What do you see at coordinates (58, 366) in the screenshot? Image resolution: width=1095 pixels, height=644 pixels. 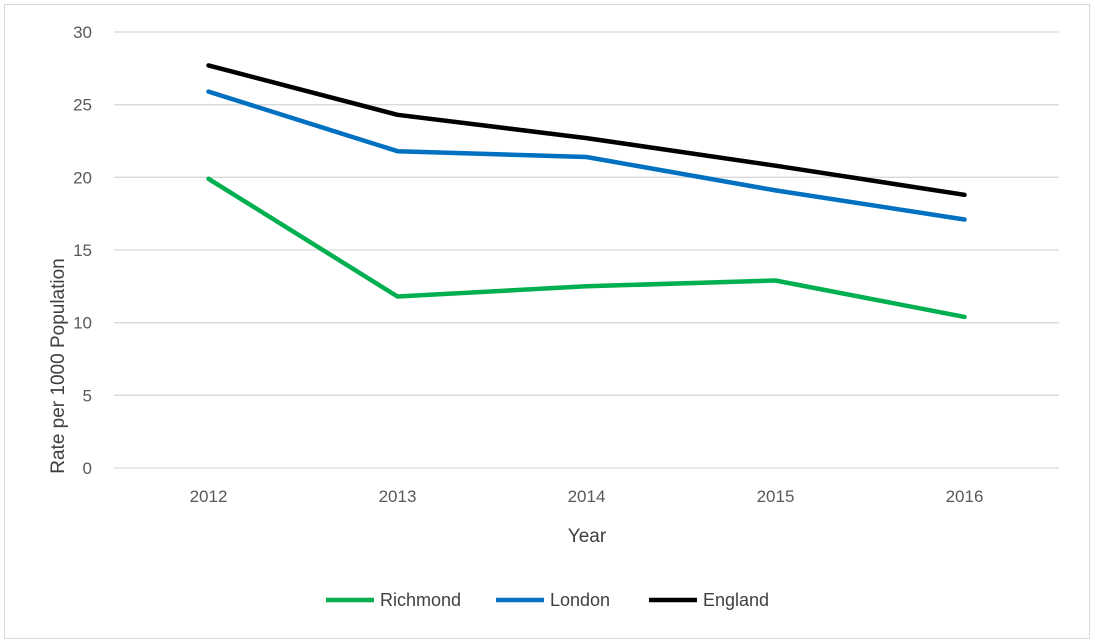 I see `y-axis-title: Rate per 1000 Population` at bounding box center [58, 366].